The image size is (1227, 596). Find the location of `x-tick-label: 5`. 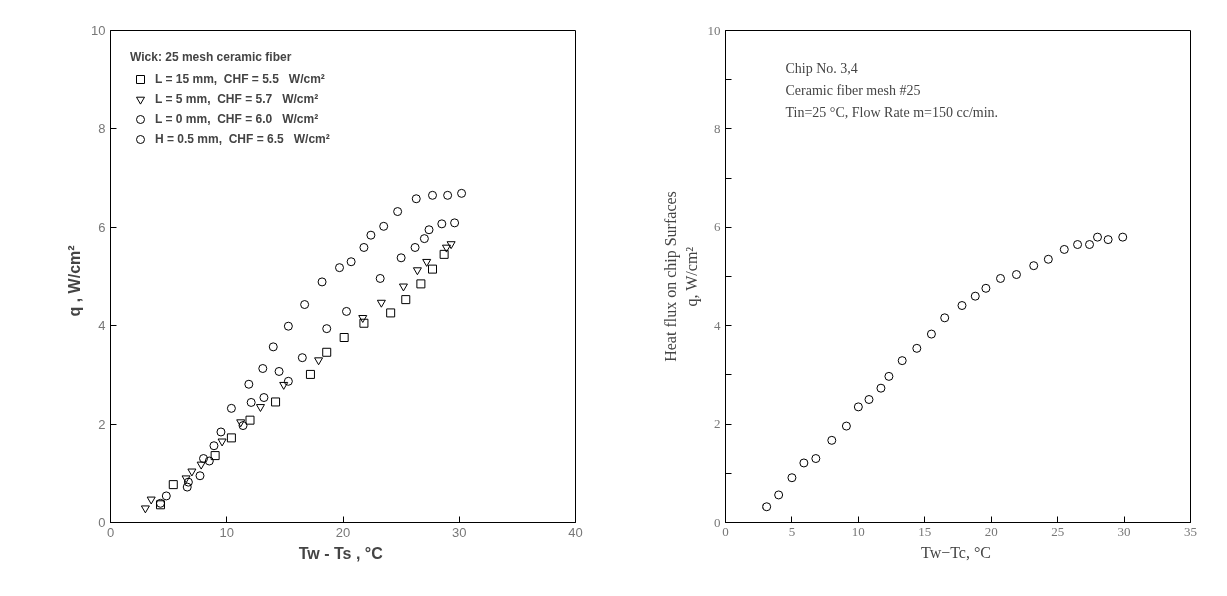

x-tick-label: 5 is located at coordinates (792, 531).